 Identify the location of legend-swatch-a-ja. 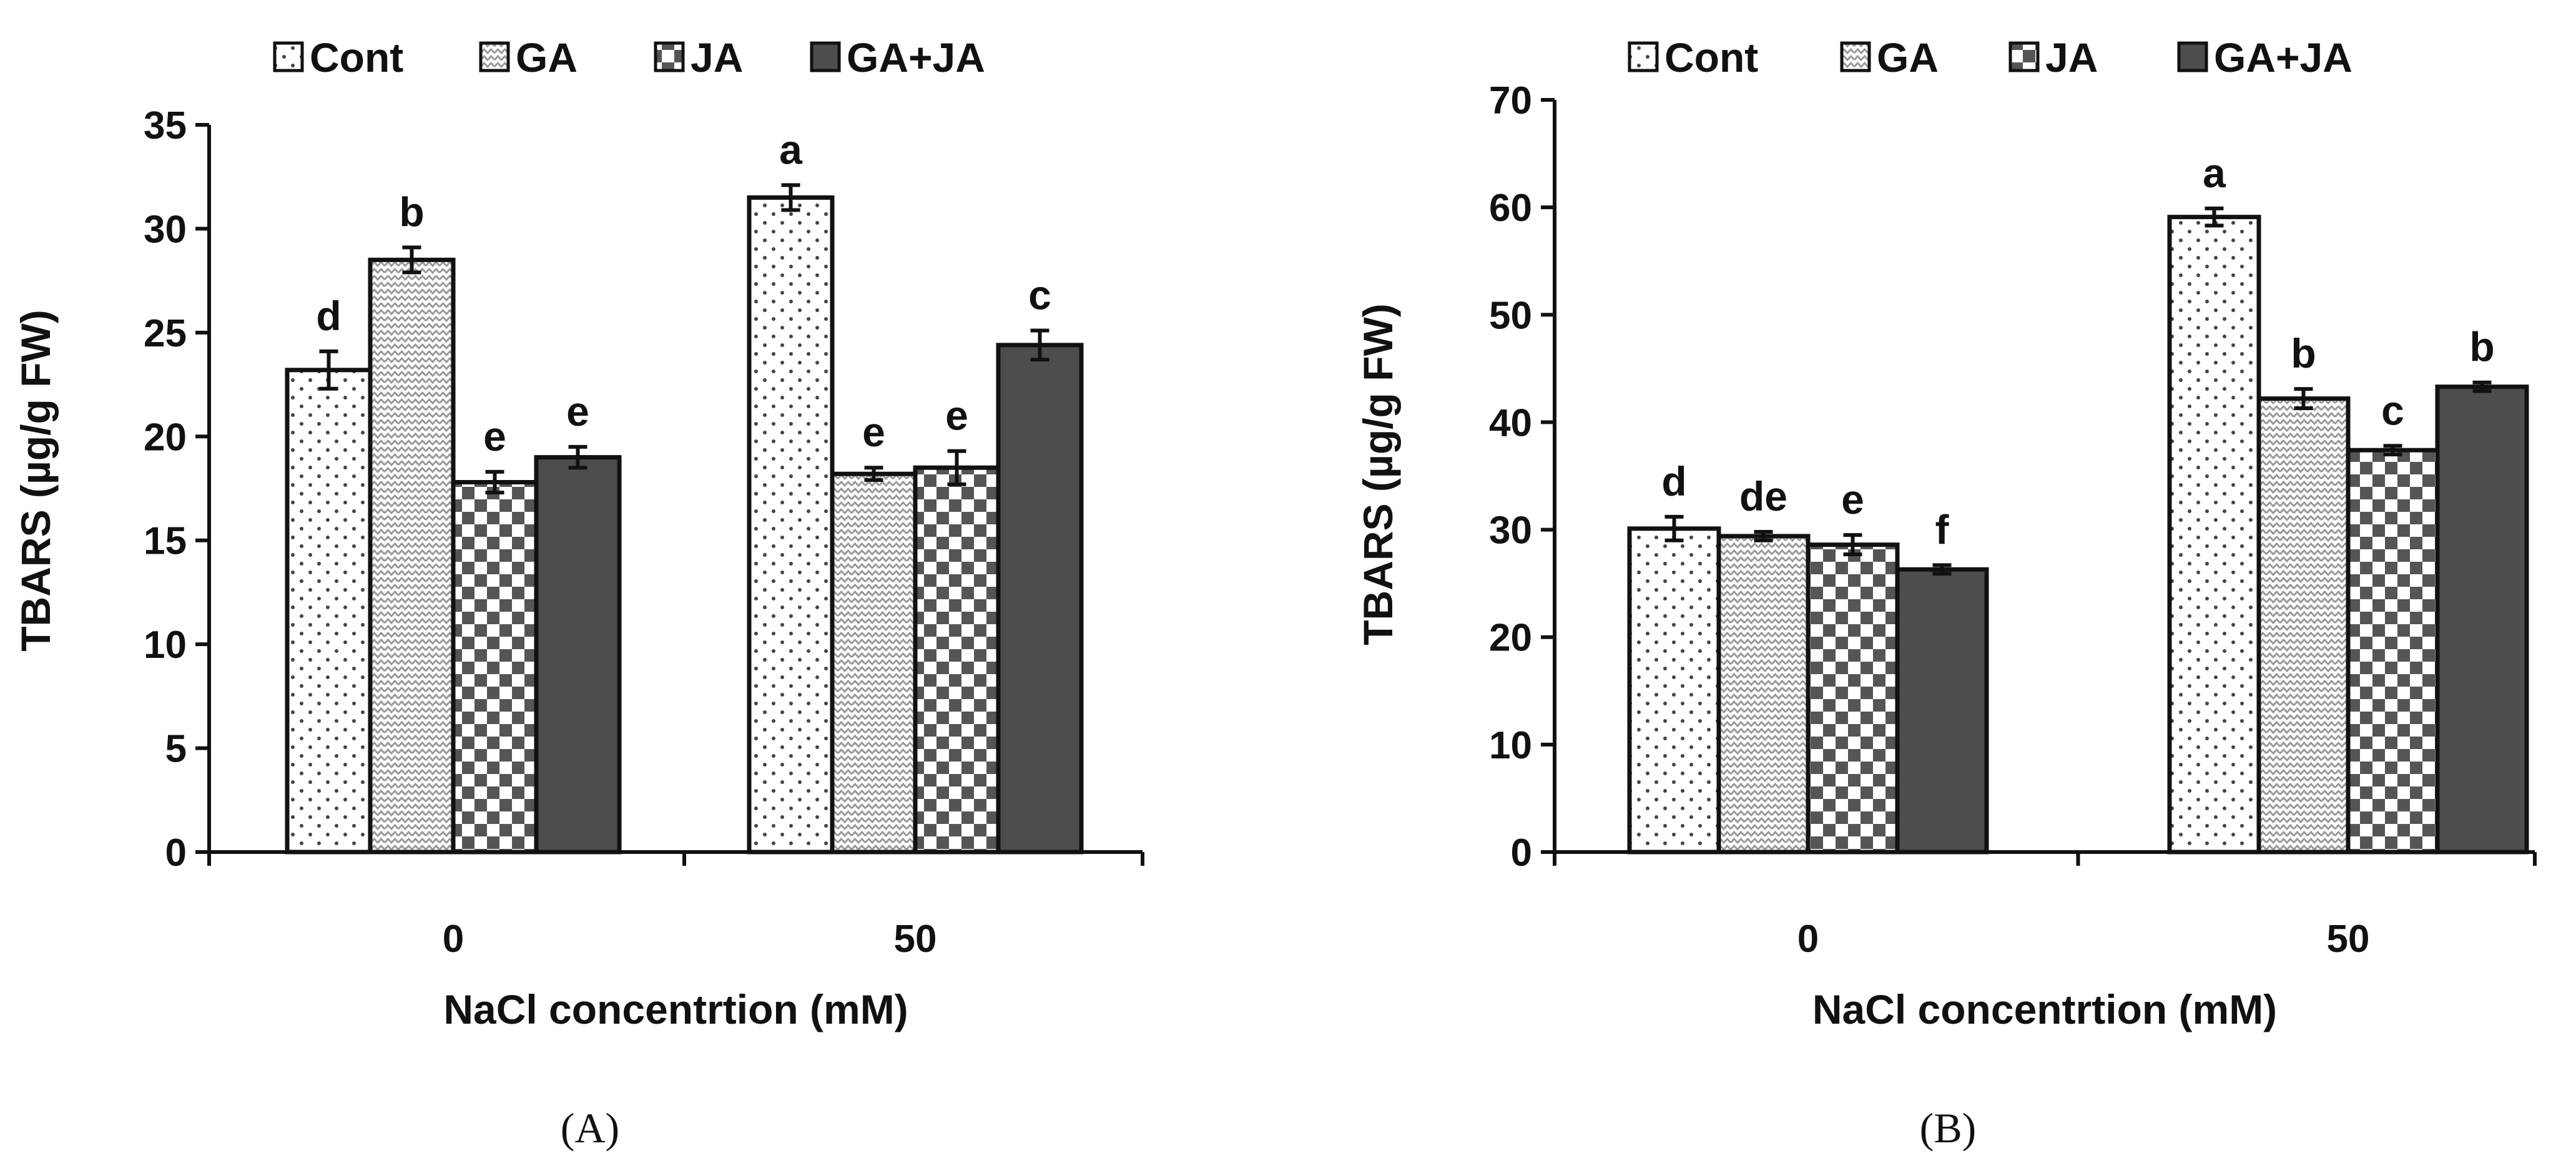
(669, 56).